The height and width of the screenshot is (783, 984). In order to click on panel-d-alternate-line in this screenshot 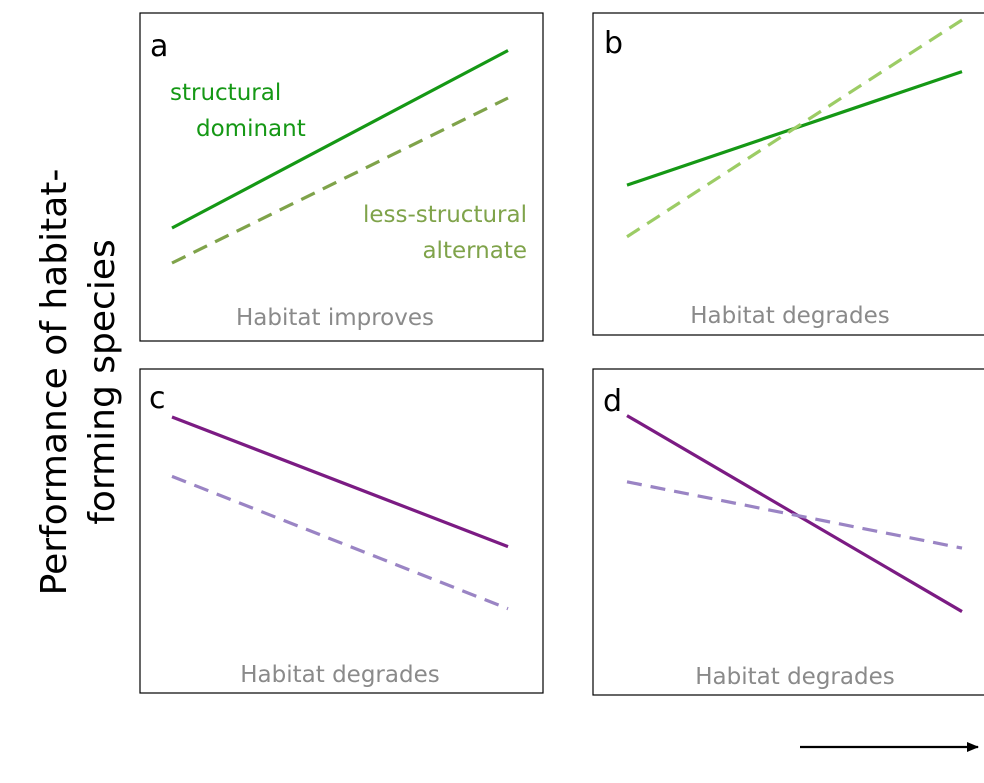, I will do `click(794, 515)`.